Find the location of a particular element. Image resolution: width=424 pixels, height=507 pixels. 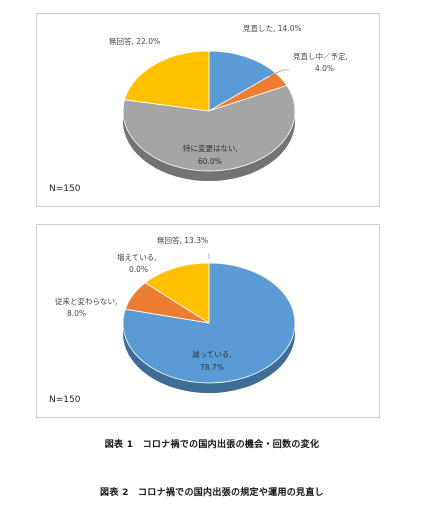

slice-label-hetteiru-value: 78.7% is located at coordinates (212, 367).